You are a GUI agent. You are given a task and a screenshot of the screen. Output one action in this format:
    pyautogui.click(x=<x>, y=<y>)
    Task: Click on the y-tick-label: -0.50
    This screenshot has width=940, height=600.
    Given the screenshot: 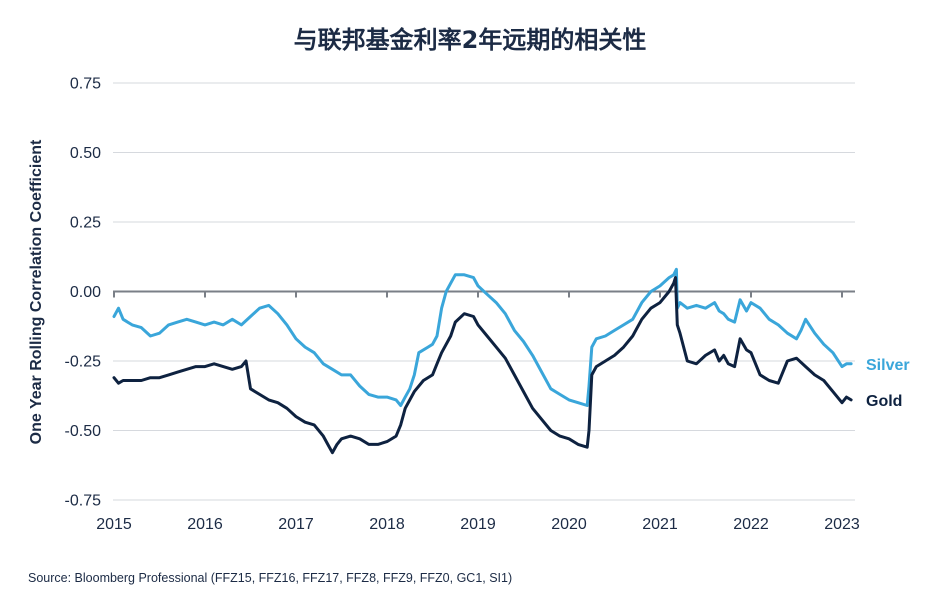 What is the action you would take?
    pyautogui.click(x=83, y=431)
    